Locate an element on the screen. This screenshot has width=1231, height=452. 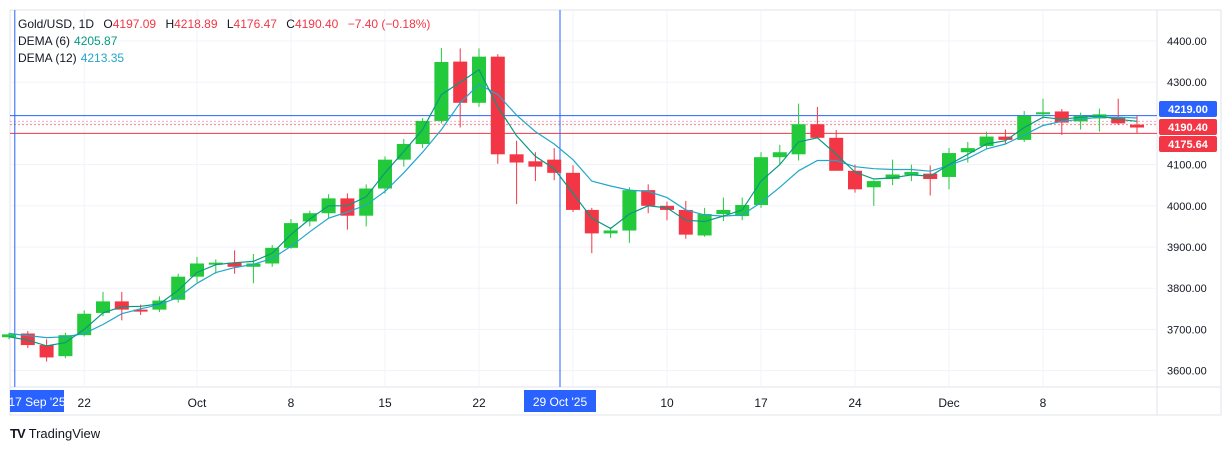
y-tick-label: 3600.00 is located at coordinates (1187, 372).